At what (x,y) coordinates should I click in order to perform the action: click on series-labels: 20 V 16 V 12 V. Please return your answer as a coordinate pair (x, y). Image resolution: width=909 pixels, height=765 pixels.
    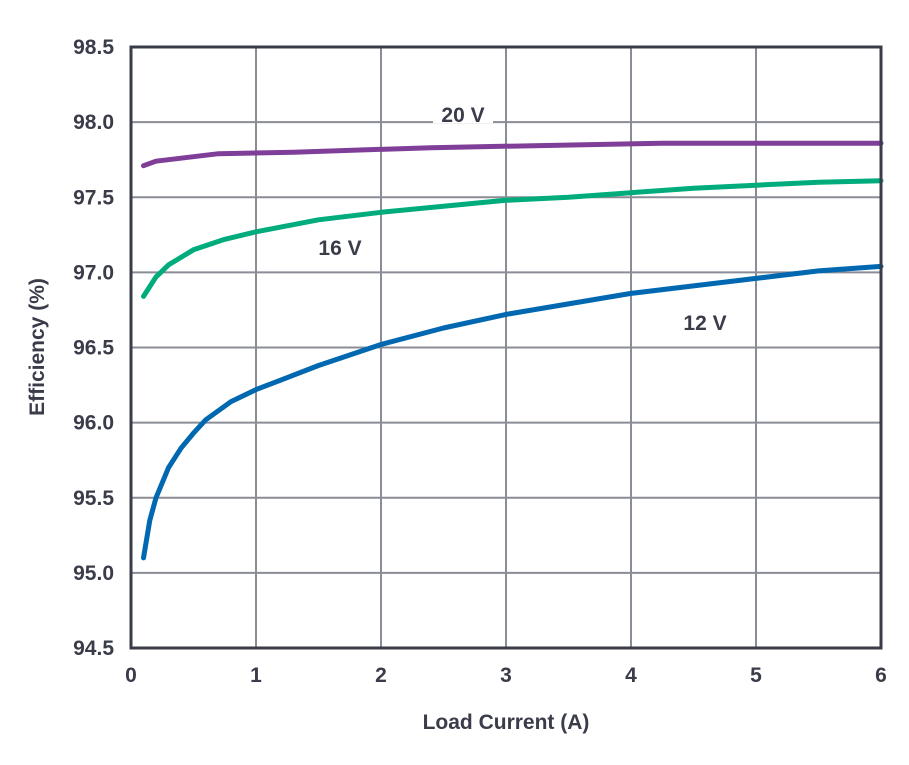
    Looking at the image, I should click on (522, 216).